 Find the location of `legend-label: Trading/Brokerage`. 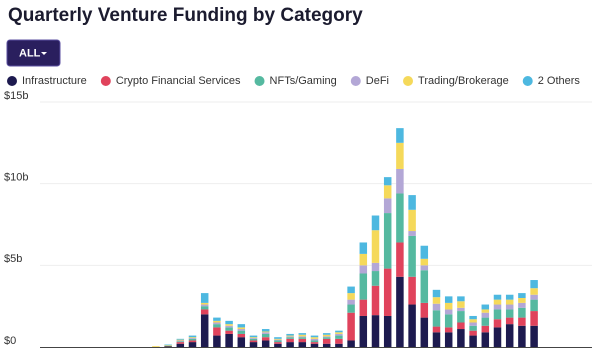

legend-label: Trading/Brokerage is located at coordinates (463, 81).